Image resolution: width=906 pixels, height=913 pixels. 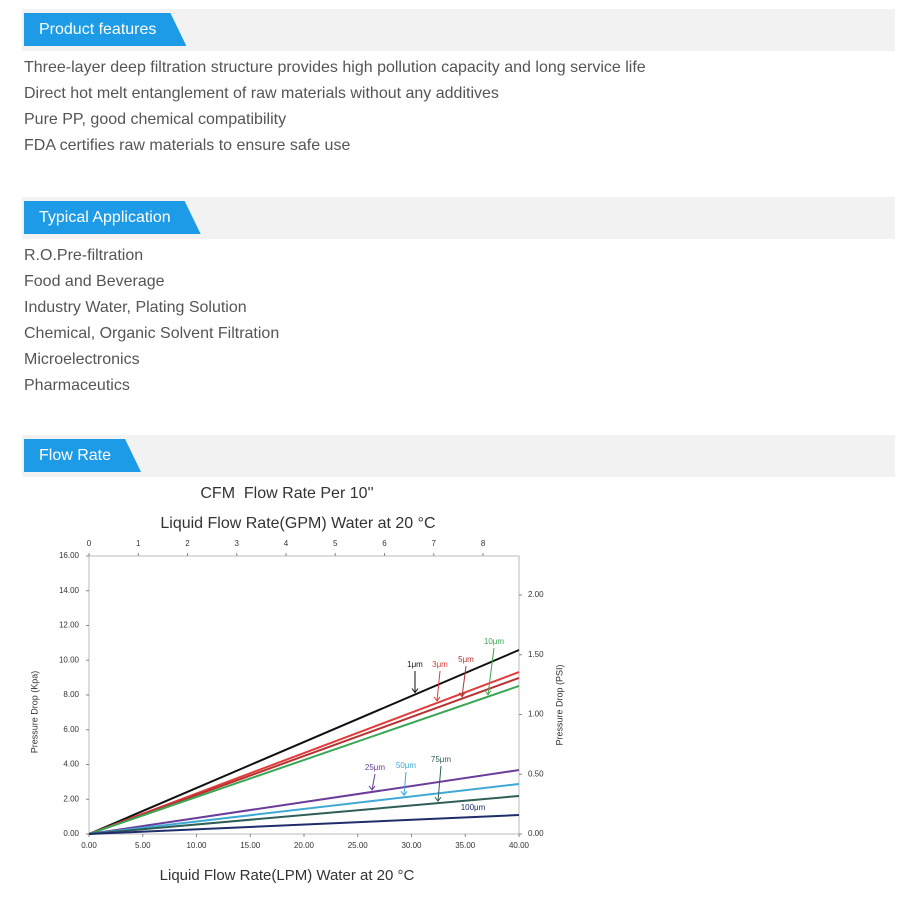 What do you see at coordinates (494, 641) in the screenshot?
I see `series-label: 10μm` at bounding box center [494, 641].